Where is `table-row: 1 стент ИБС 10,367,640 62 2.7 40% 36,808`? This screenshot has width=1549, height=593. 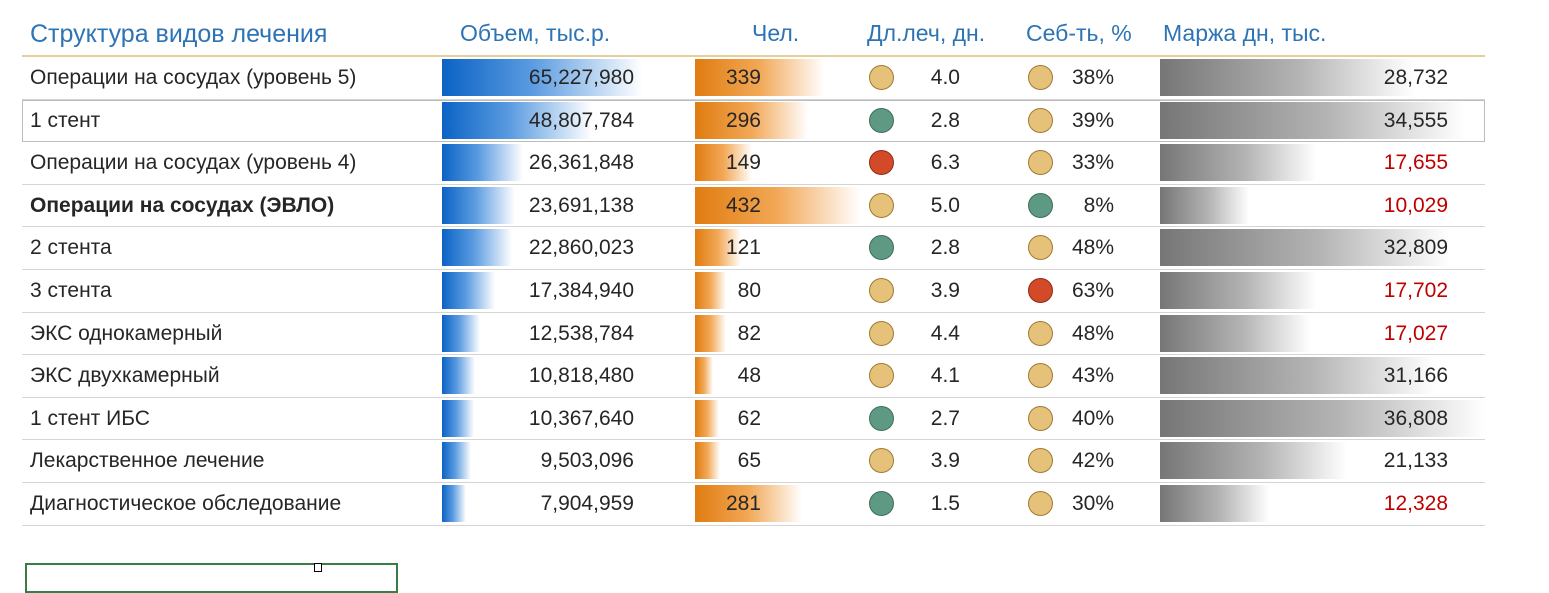
table-row: 1 стент ИБС 10,367,640 62 2.7 40% 36,808 is located at coordinates (753, 419).